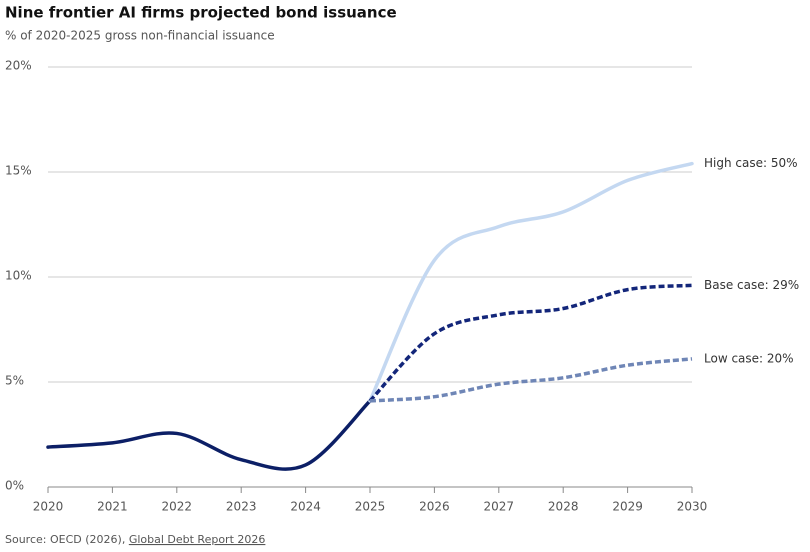 The image size is (810, 552). I want to click on x-tick-label: 2025, so click(370, 507).